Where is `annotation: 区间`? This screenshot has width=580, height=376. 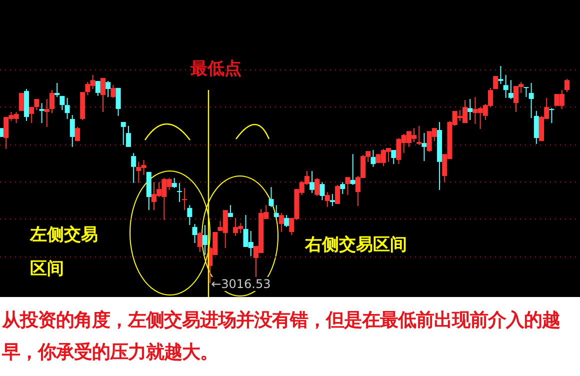
annotation: 区间 is located at coordinates (47, 269).